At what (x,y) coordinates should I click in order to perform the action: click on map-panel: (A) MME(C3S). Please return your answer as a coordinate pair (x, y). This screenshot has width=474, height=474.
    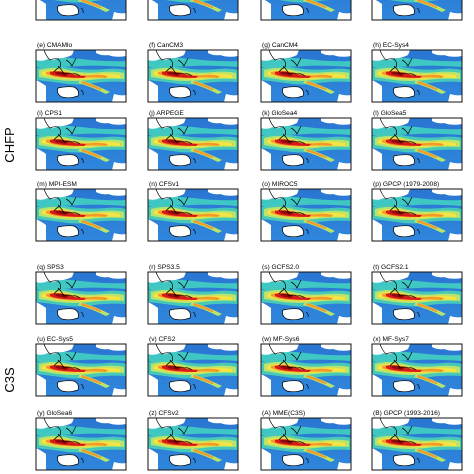
    Looking at the image, I should click on (306, 440).